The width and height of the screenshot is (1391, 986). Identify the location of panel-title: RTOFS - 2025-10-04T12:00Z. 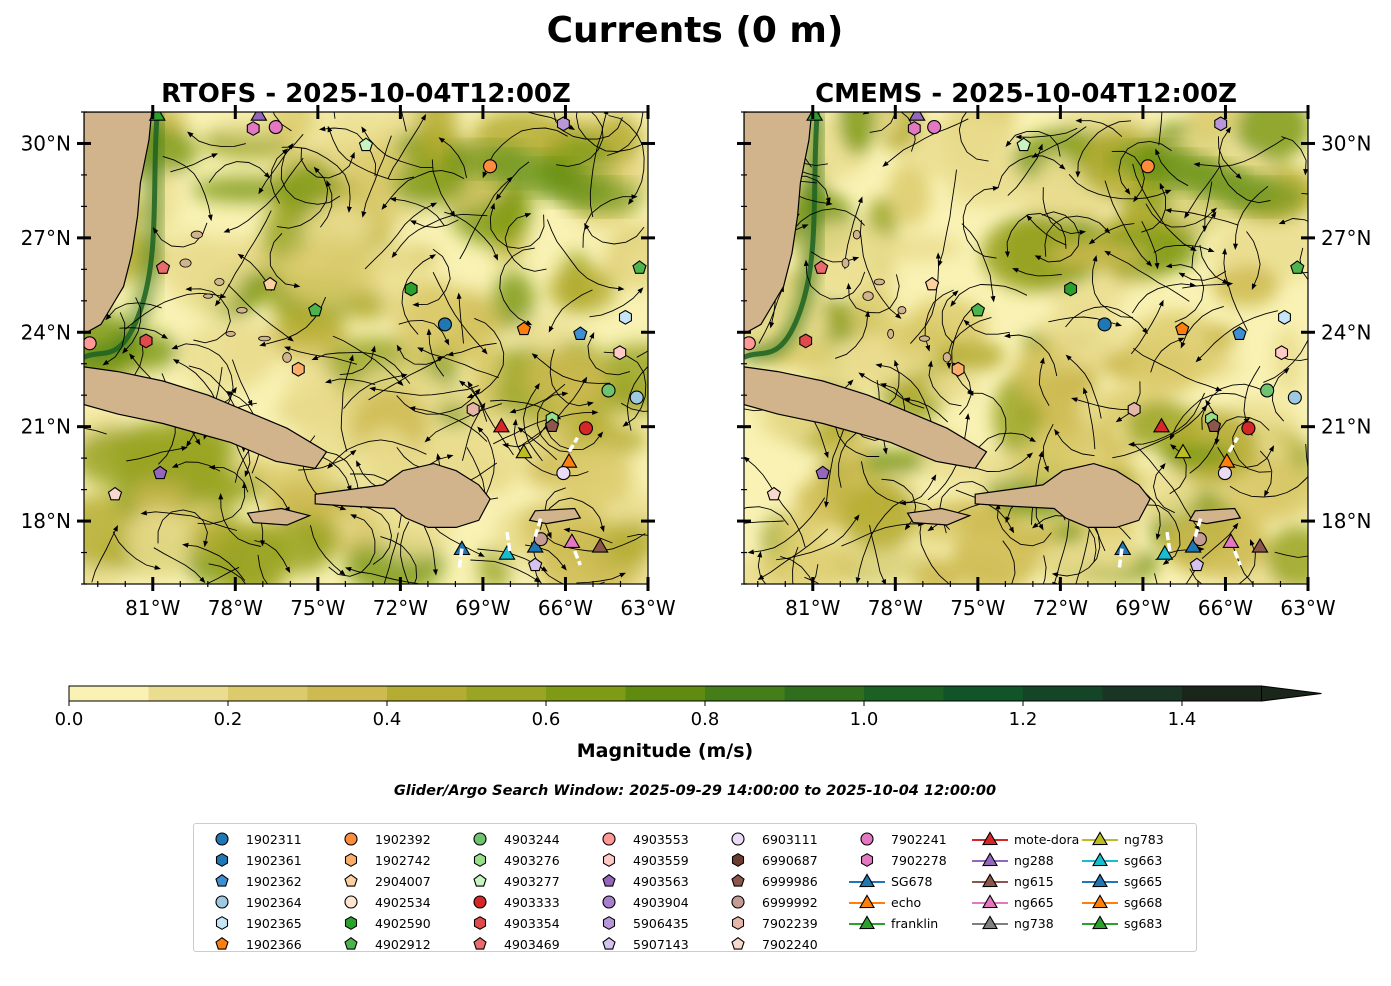
(366, 94).